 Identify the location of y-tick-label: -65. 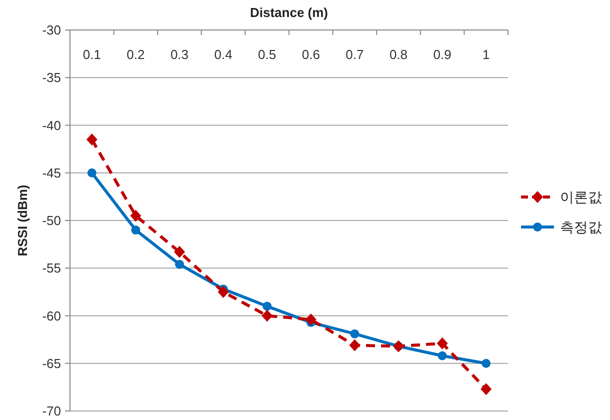
(51, 363).